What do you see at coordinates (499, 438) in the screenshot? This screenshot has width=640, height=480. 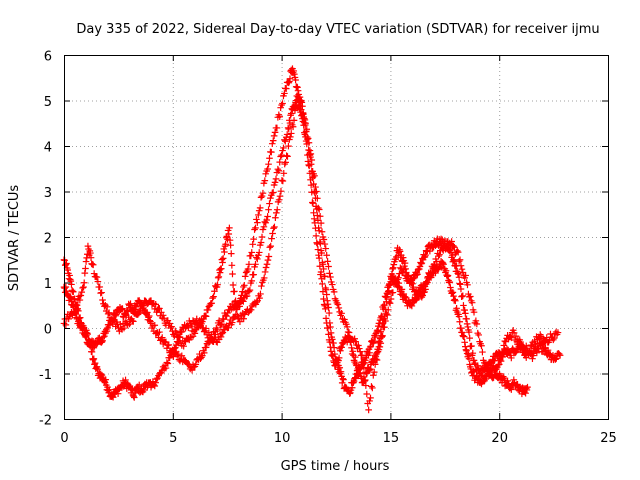 I see `x-tick-label: 20` at bounding box center [499, 438].